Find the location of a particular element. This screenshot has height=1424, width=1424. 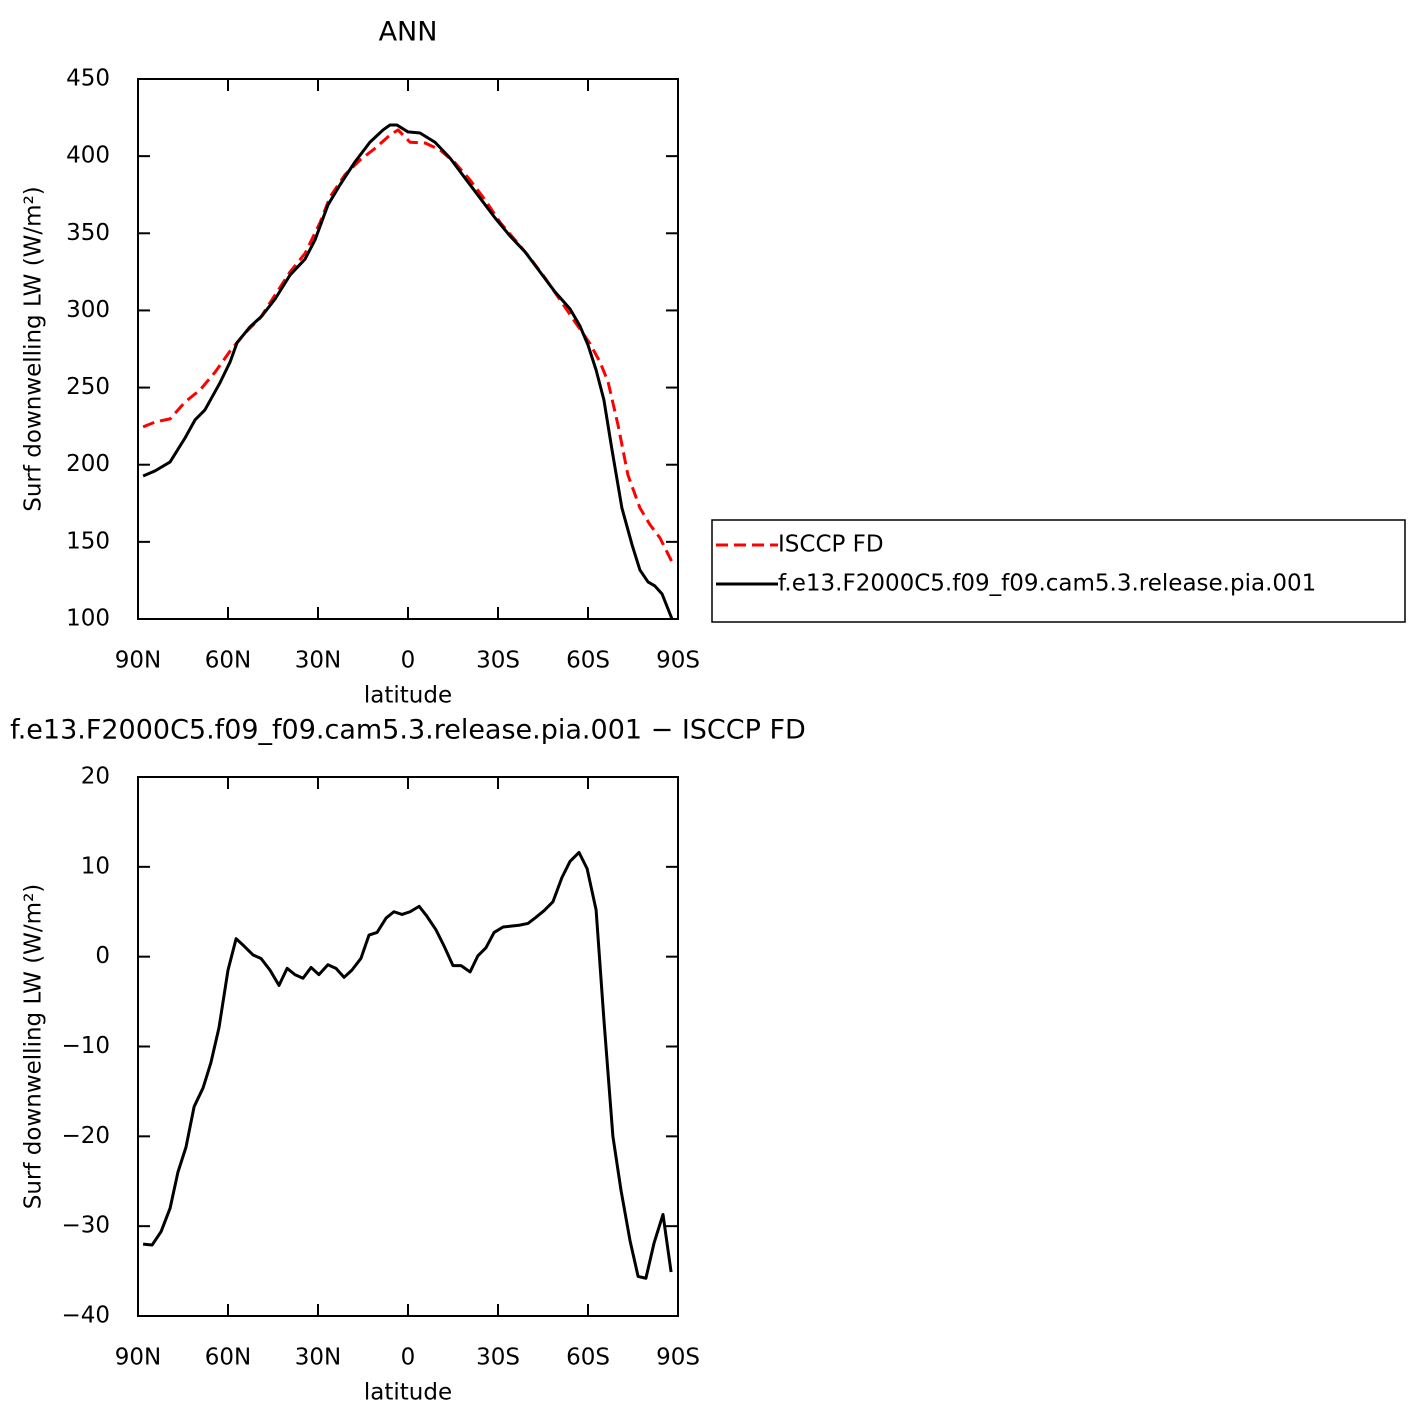

y-tick-label: 350 is located at coordinates (88, 233).